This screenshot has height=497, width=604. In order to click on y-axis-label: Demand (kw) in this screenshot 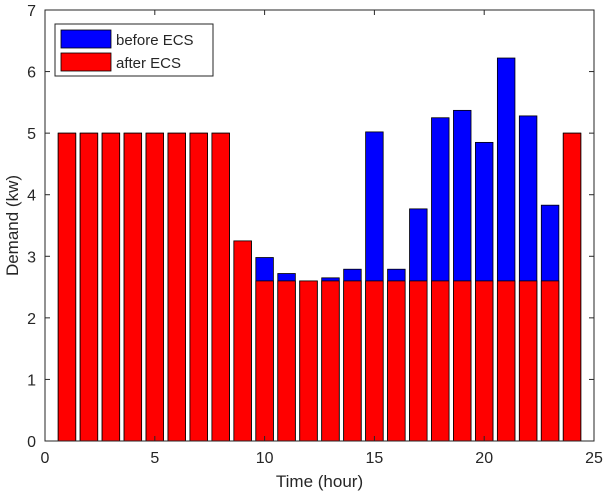, I will do `click(12, 225)`.